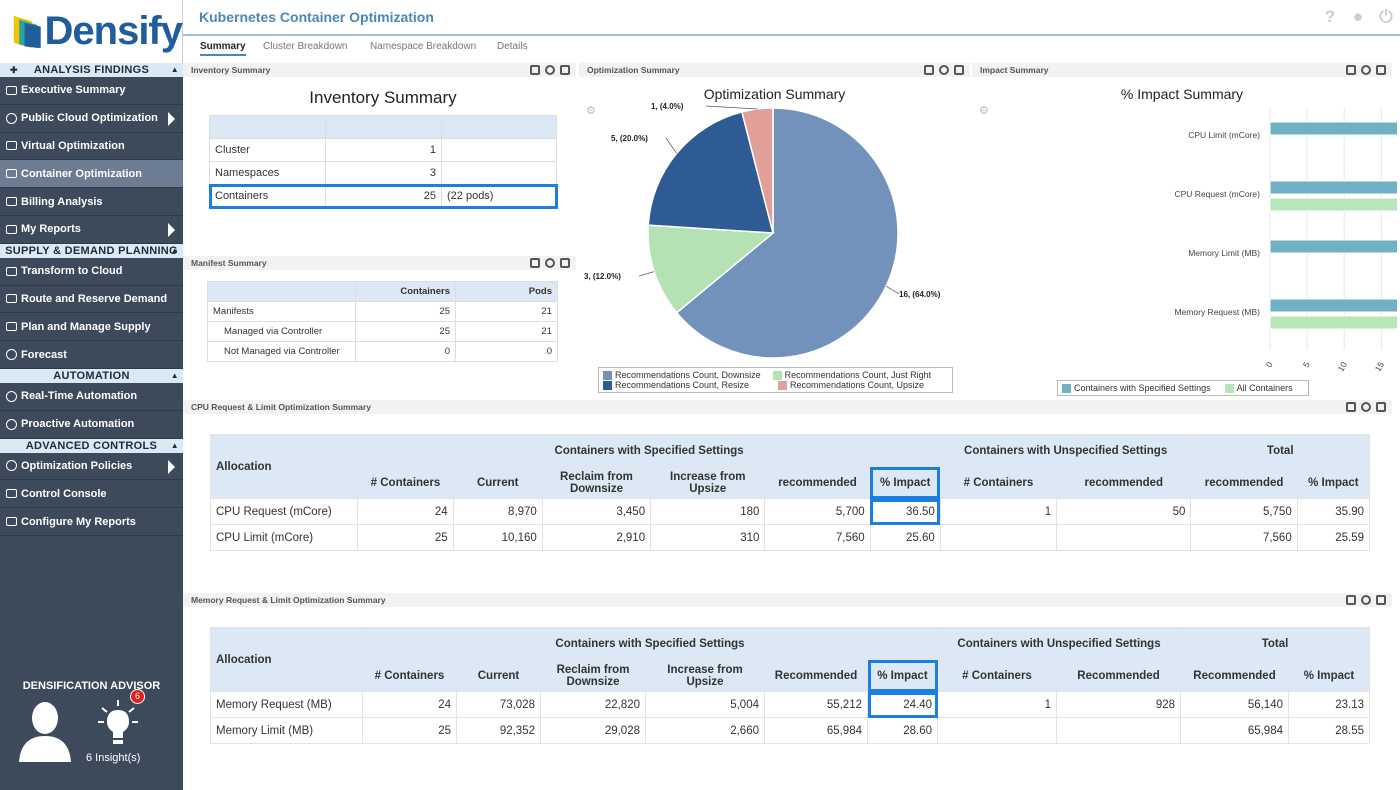 This screenshot has width=1400, height=790. What do you see at coordinates (305, 46) in the screenshot?
I see `tab-cluster-breakdown: Cluster Breakdown` at bounding box center [305, 46].